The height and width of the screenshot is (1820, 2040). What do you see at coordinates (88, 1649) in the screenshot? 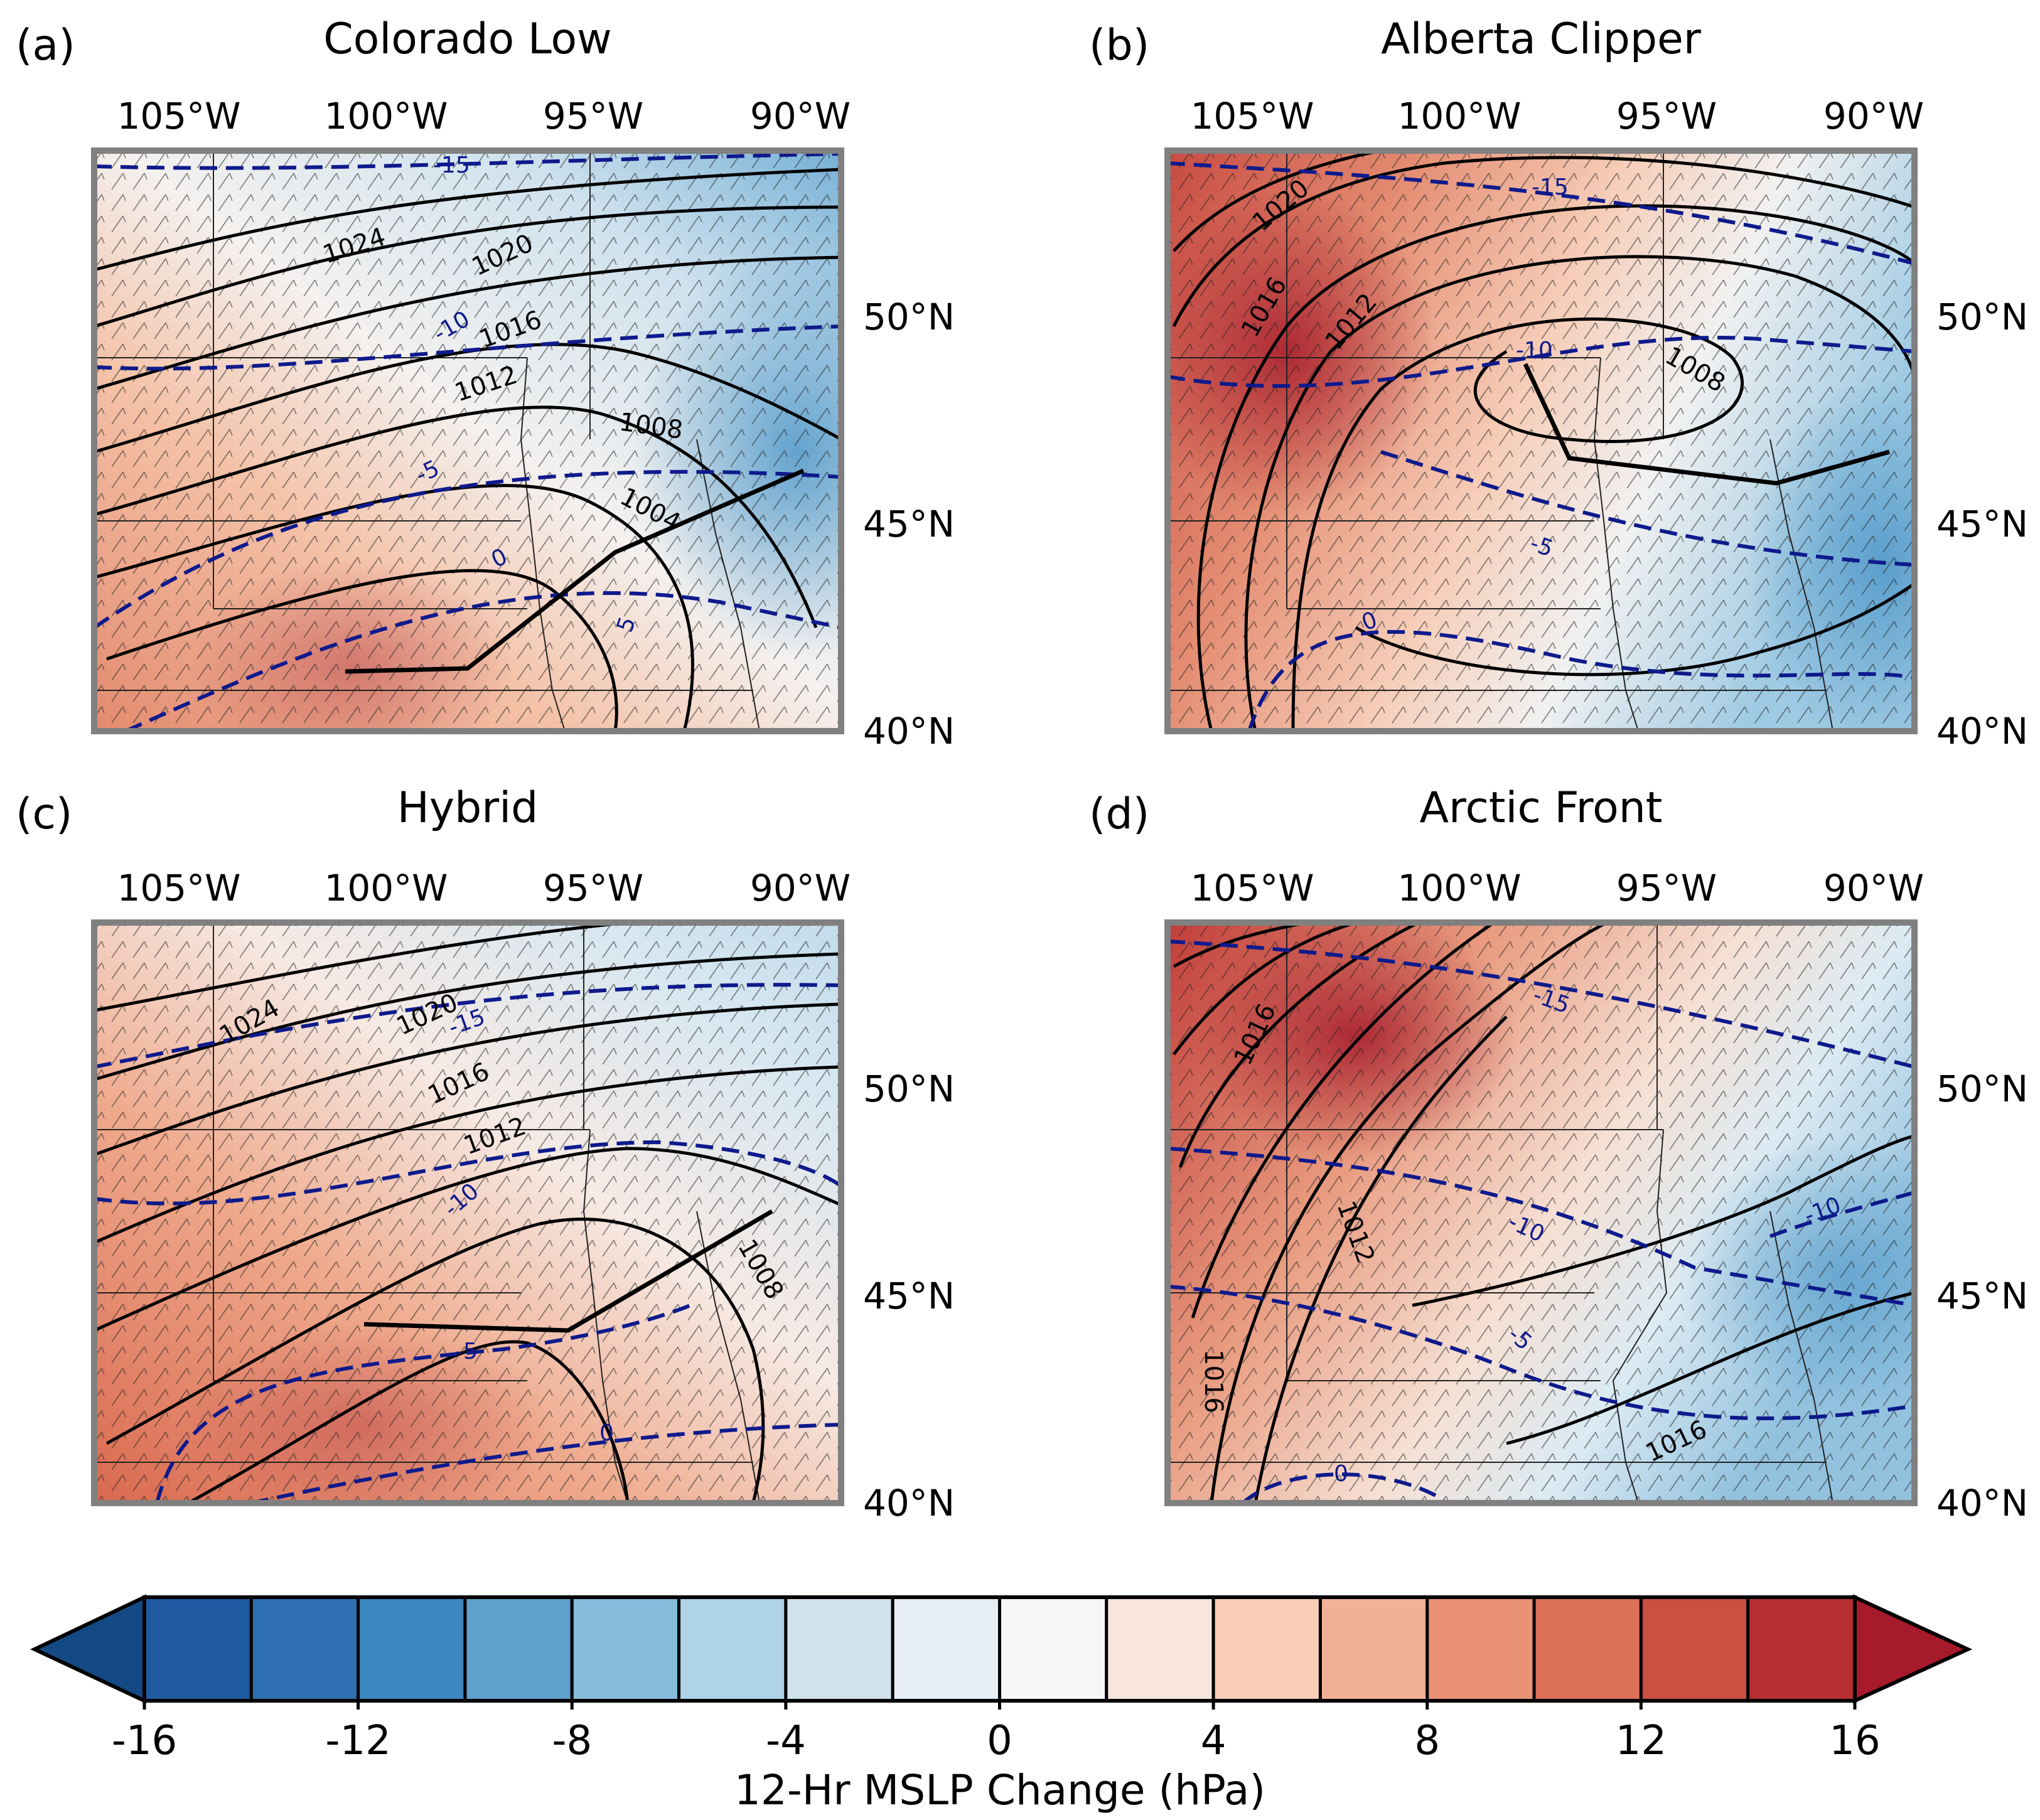
I see `colorbar-extend-low` at bounding box center [88, 1649].